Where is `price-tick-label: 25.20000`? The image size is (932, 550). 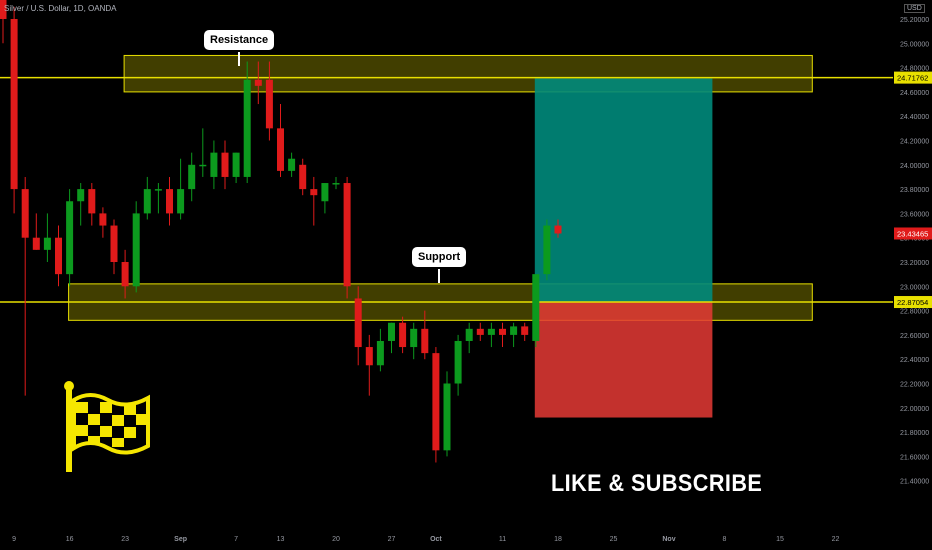
price-tick-label: 25.20000 is located at coordinates (914, 20).